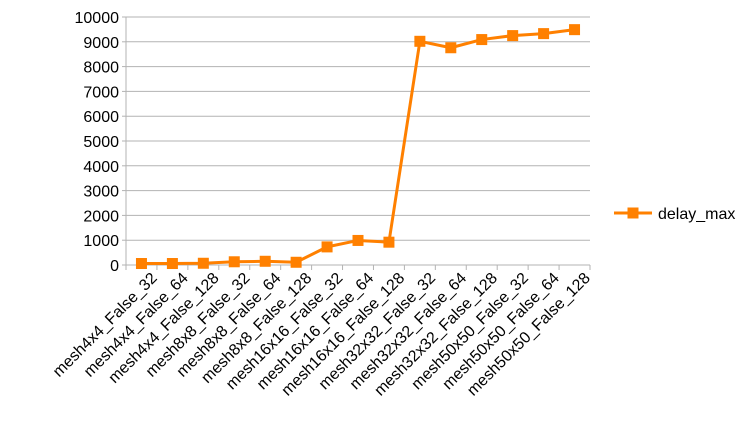  I want to click on y-tick-label: 1000, so click(101, 241).